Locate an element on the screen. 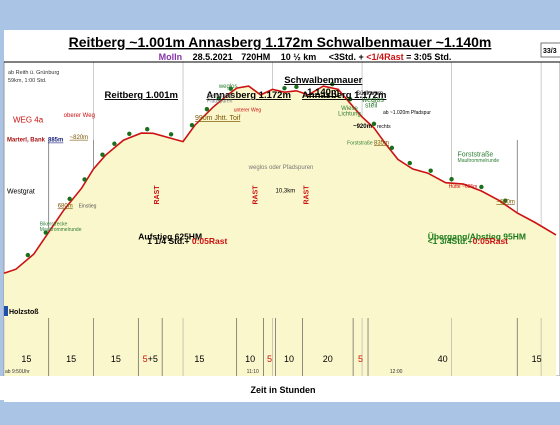  segment-minutes-label: 20 is located at coordinates (328, 359).